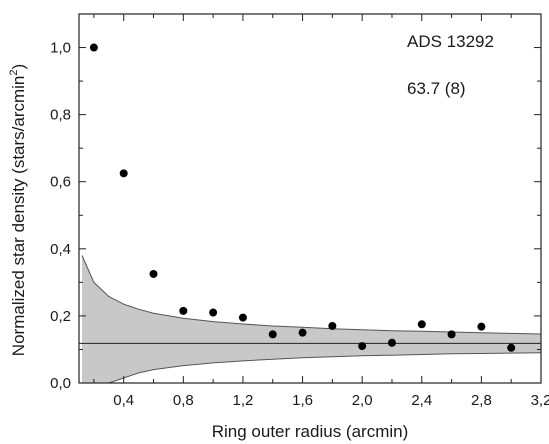 This screenshot has width=549, height=444. What do you see at coordinates (123, 400) in the screenshot?
I see `x-tick-label: 0,4` at bounding box center [123, 400].